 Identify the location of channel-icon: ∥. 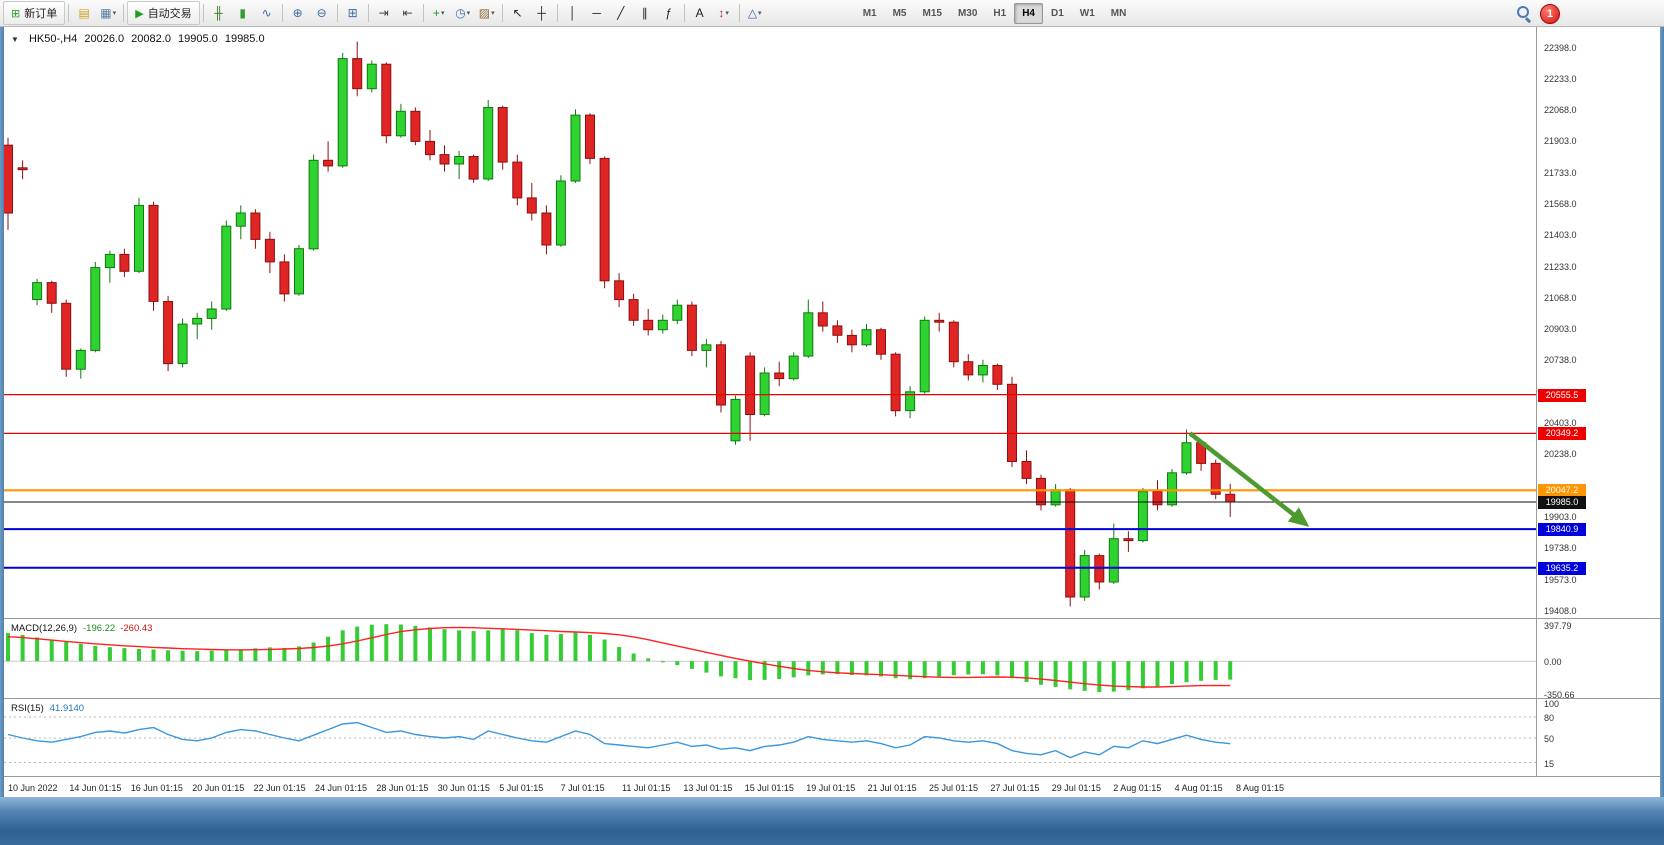
(644, 13).